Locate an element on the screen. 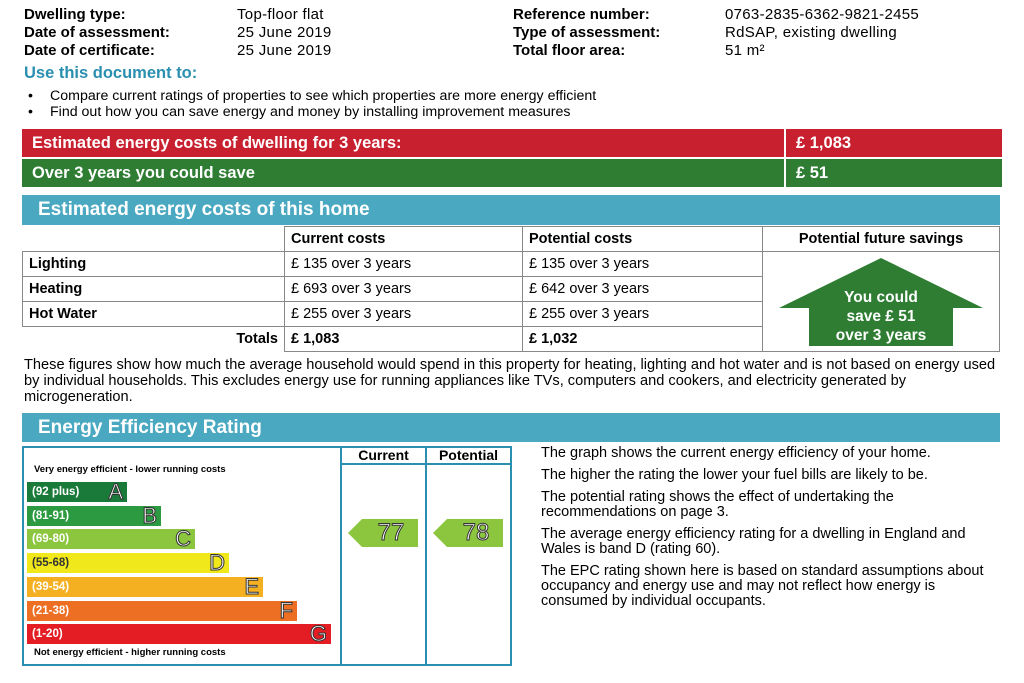 Image resolution: width=1024 pixels, height=683 pixels. use-document-heading: Use this document to: is located at coordinates (111, 73).